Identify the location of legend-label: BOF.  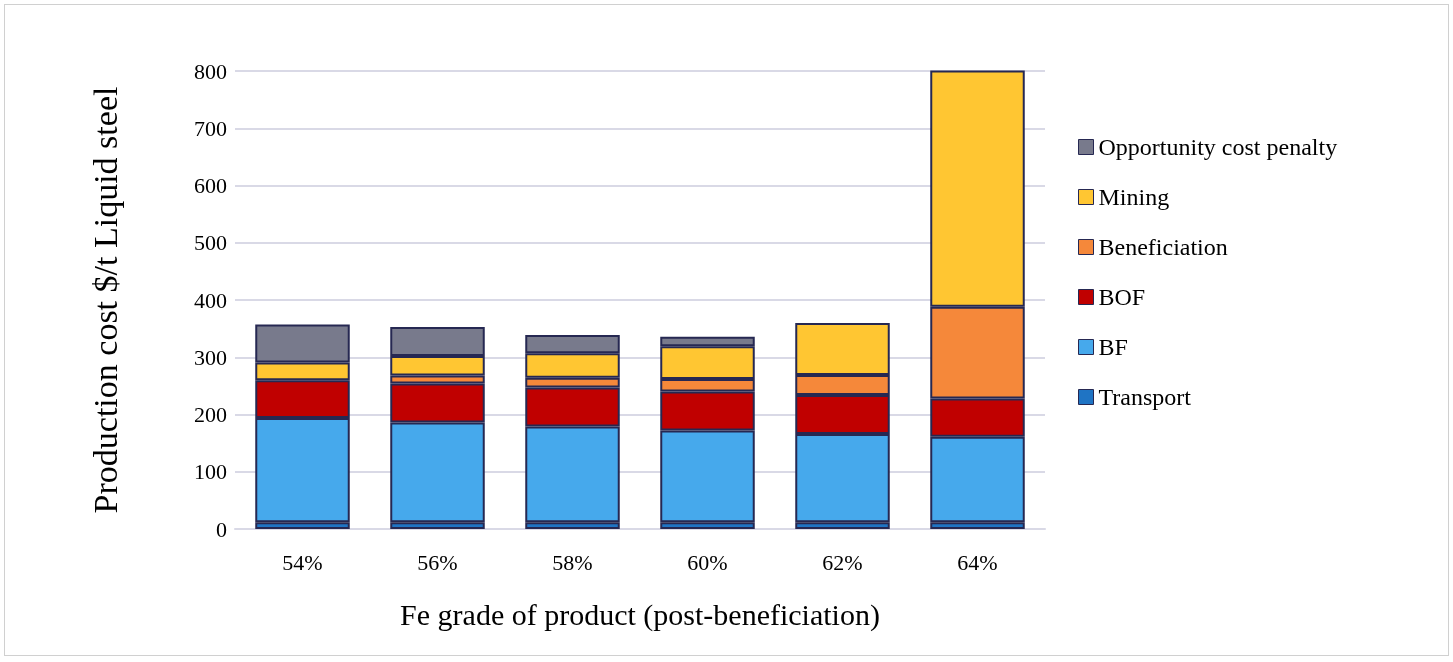
(1122, 297).